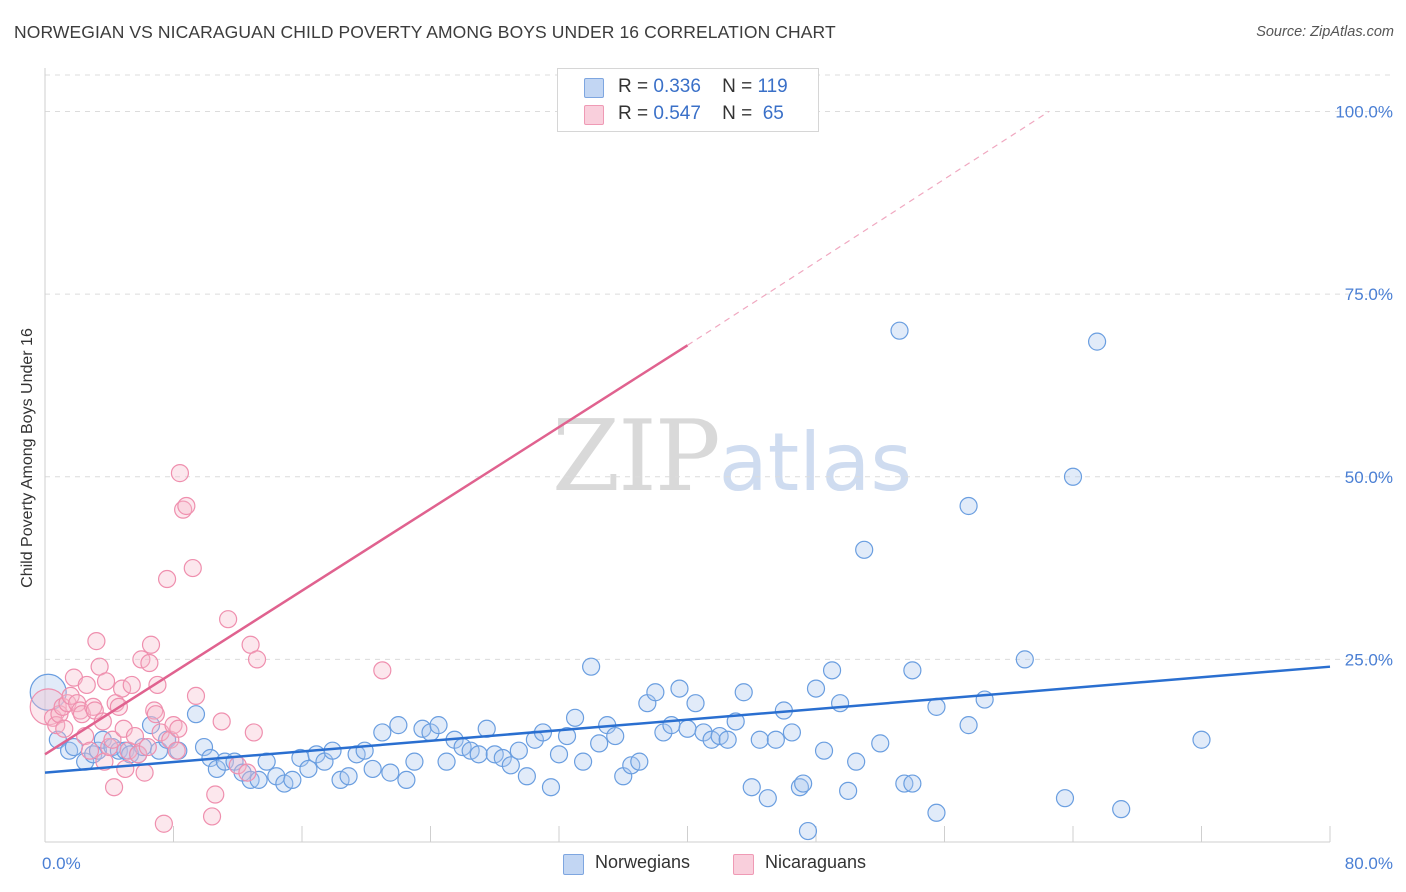 The height and width of the screenshot is (892, 1406). What do you see at coordinates (61, 863) in the screenshot?
I see `x-tick-label: 0.0%` at bounding box center [61, 863].